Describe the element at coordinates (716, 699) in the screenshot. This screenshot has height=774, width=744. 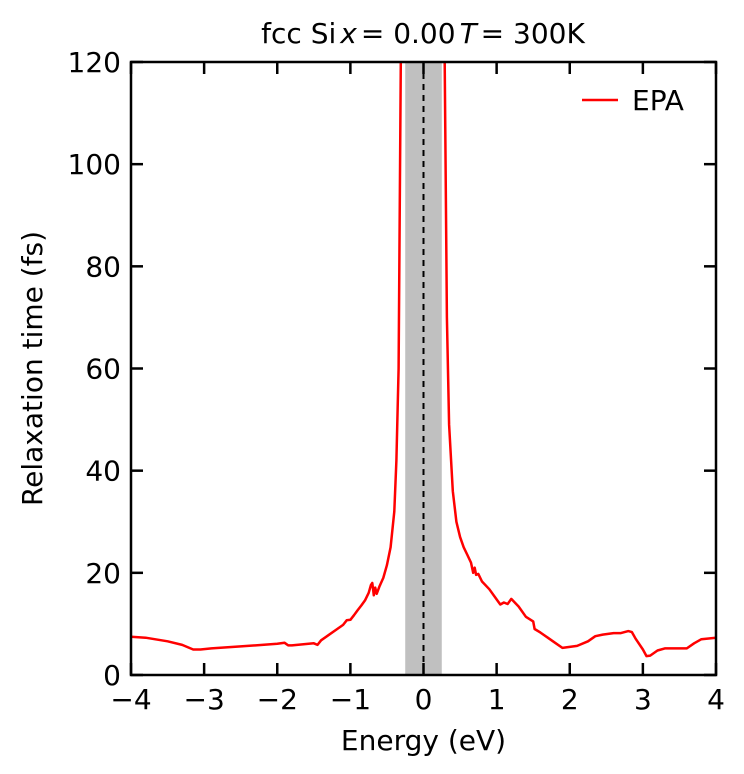
I see `x-tick-label: 4` at that location.